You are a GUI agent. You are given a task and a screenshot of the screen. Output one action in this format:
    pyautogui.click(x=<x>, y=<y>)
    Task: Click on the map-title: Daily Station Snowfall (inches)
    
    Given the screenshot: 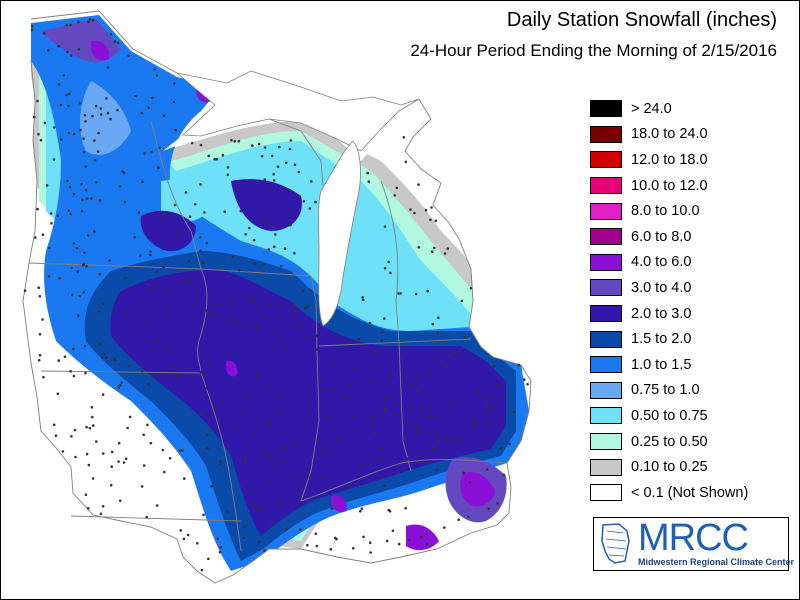 What is the action you would take?
    pyautogui.click(x=641, y=20)
    